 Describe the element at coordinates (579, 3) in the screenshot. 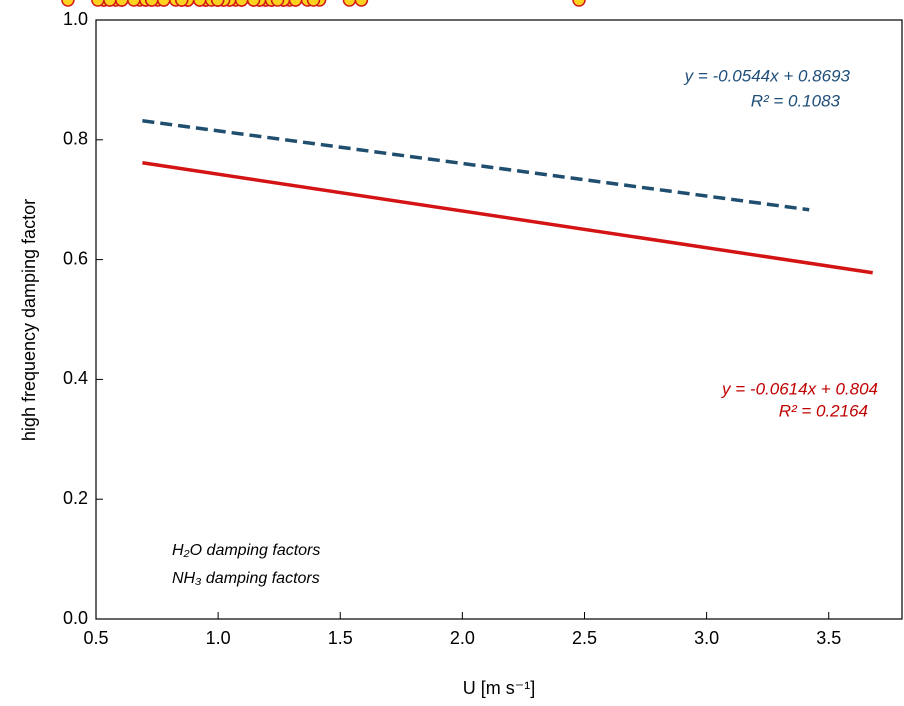

I see `legend-marker` at that location.